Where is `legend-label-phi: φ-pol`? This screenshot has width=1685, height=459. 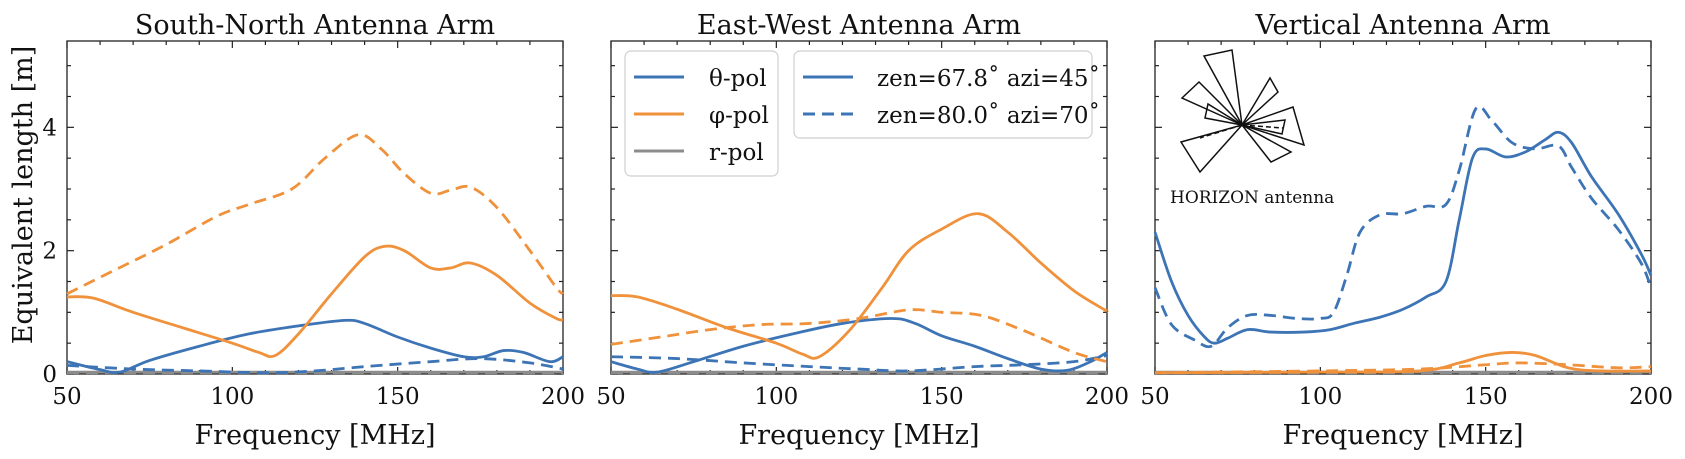
legend-label-phi: φ-pol is located at coordinates (739, 116).